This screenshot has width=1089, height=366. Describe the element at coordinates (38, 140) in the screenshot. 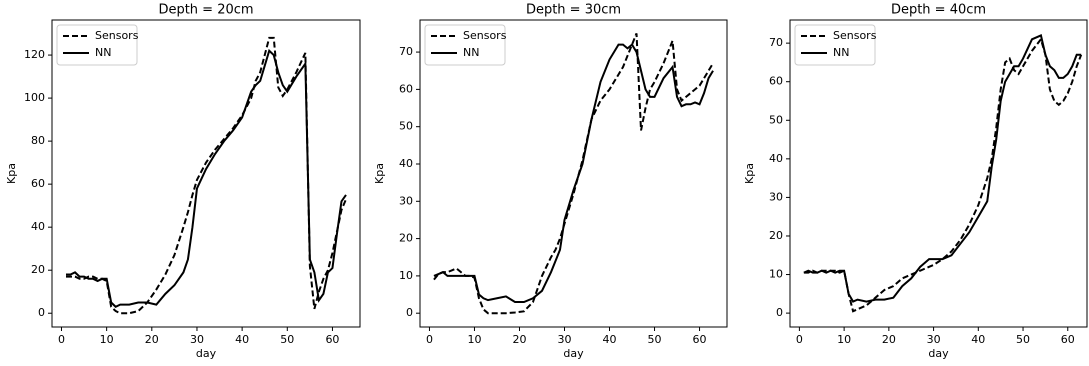

I see `y-tick-label: 80` at that location.